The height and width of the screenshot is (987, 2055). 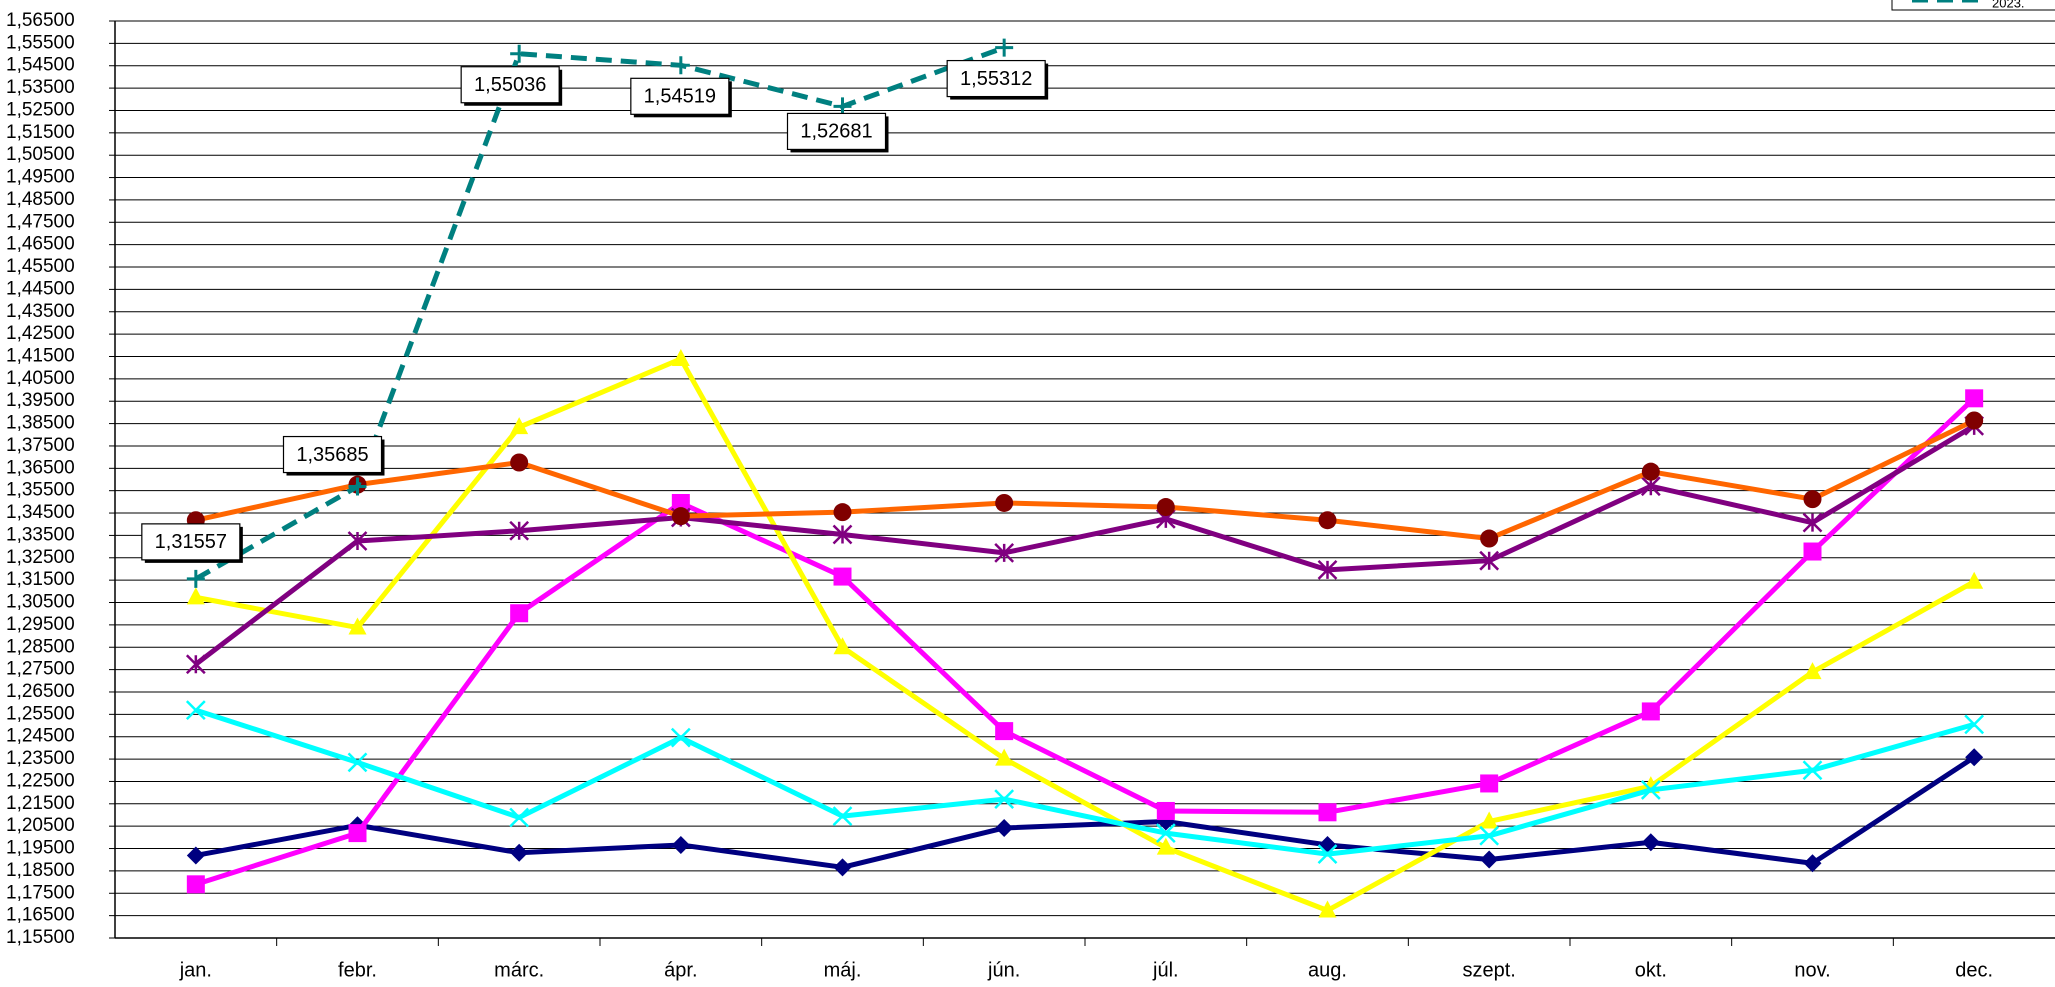 I want to click on y-tick-label: 1,33500, so click(x=40, y=534).